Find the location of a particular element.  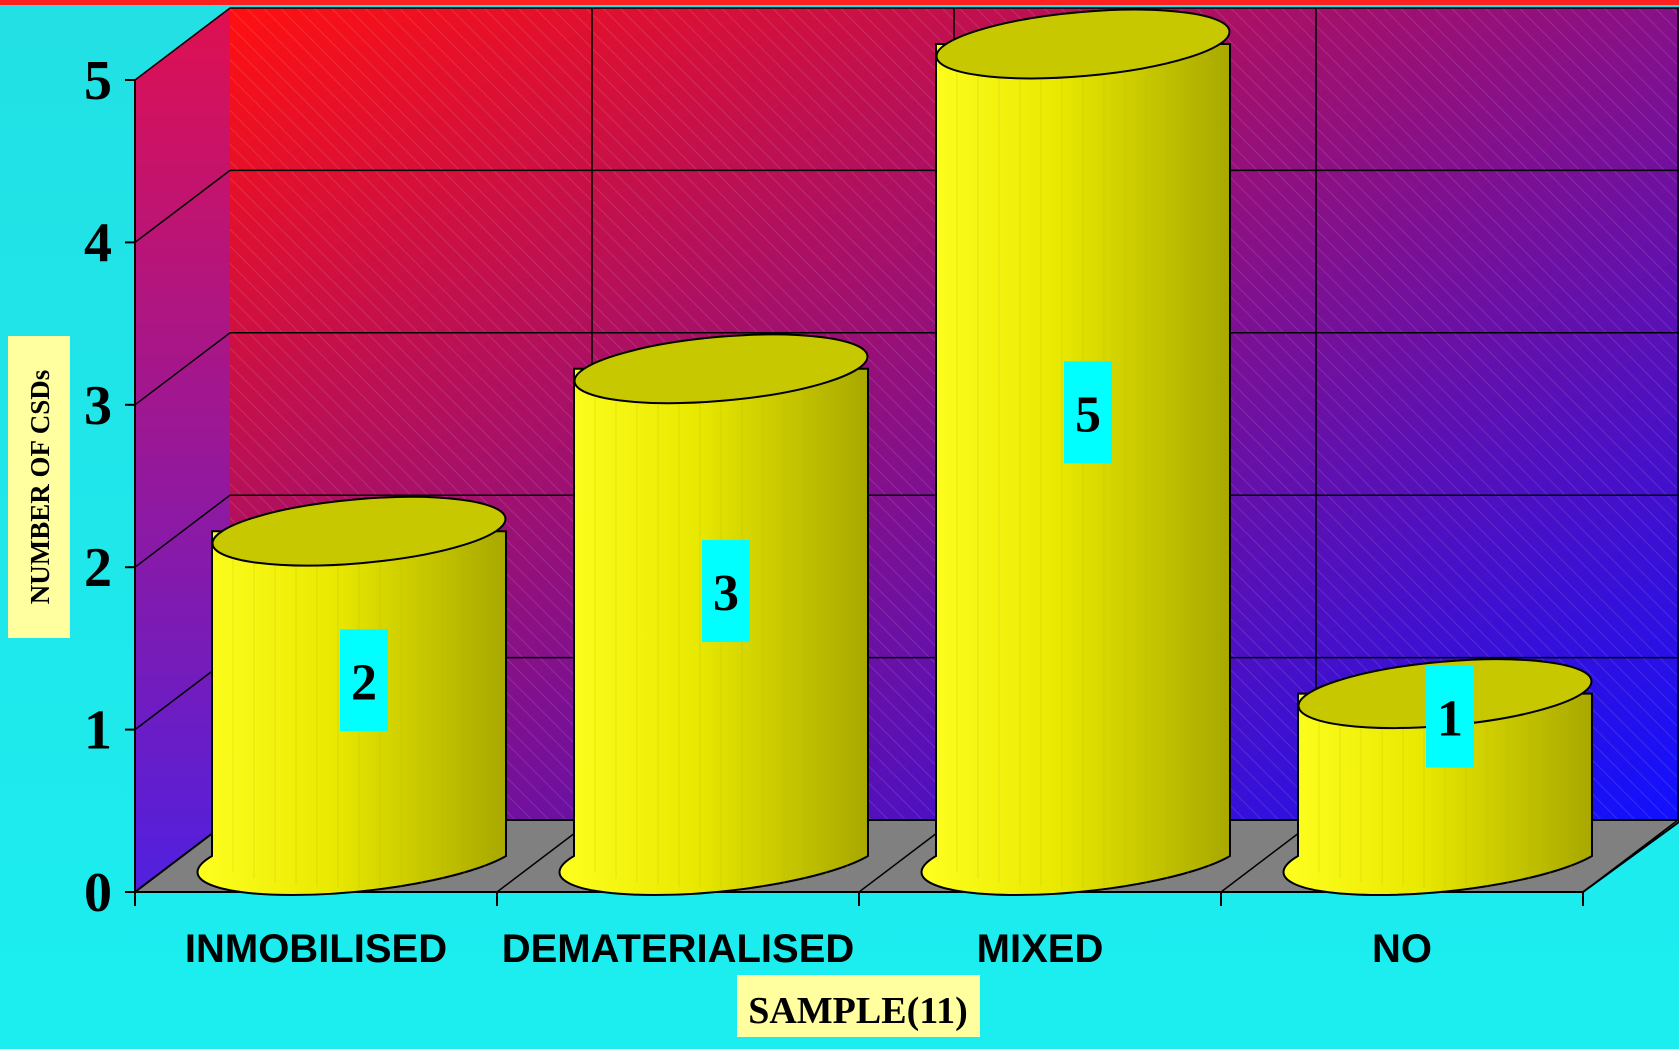

y-axis-title-bg is located at coordinates (39, 487).